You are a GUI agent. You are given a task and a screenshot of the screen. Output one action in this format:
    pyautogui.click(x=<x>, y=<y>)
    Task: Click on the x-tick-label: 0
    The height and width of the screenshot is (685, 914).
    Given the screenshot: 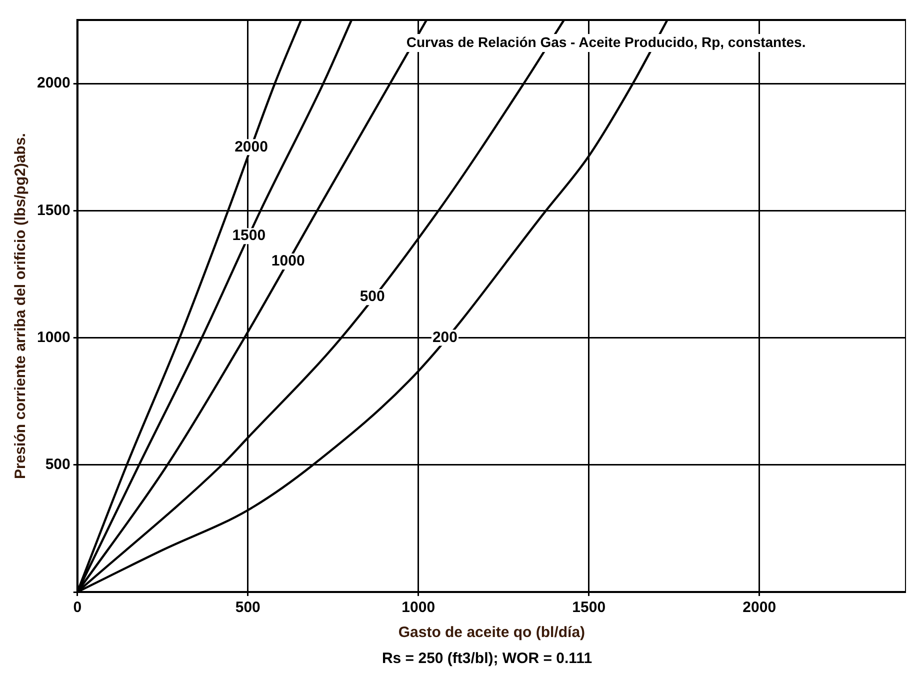 What is the action you would take?
    pyautogui.click(x=77, y=607)
    